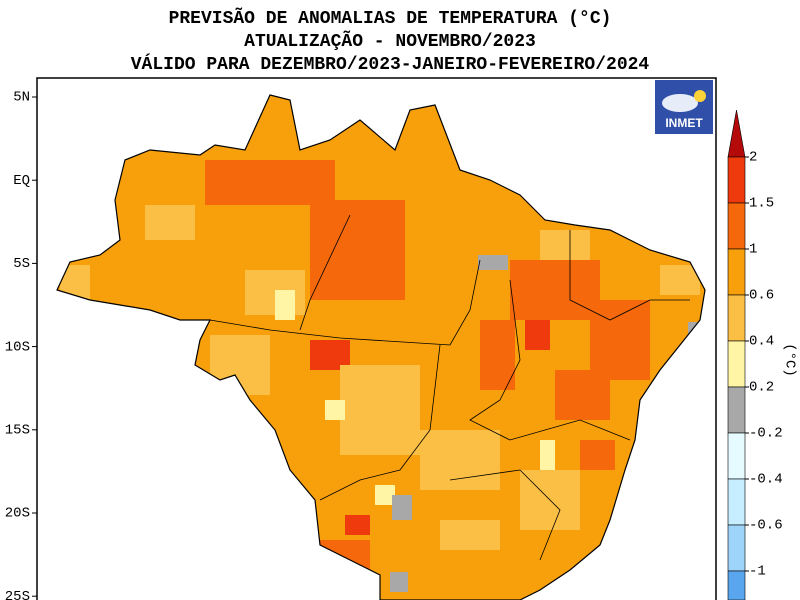 The height and width of the screenshot is (600, 800). I want to click on colorbar-label: 0.4, so click(761, 342).